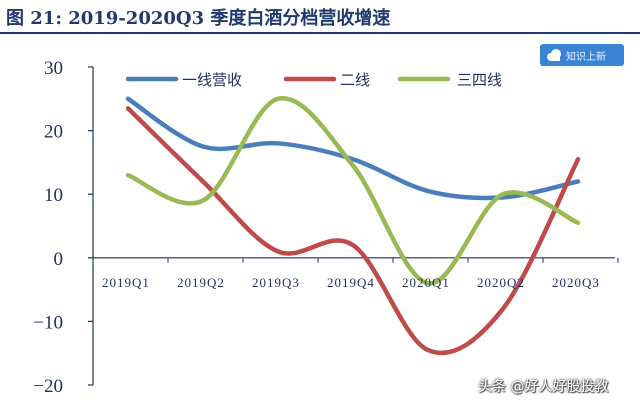 This screenshot has height=405, width=640. I want to click on y-tick-label: 30, so click(53, 68).